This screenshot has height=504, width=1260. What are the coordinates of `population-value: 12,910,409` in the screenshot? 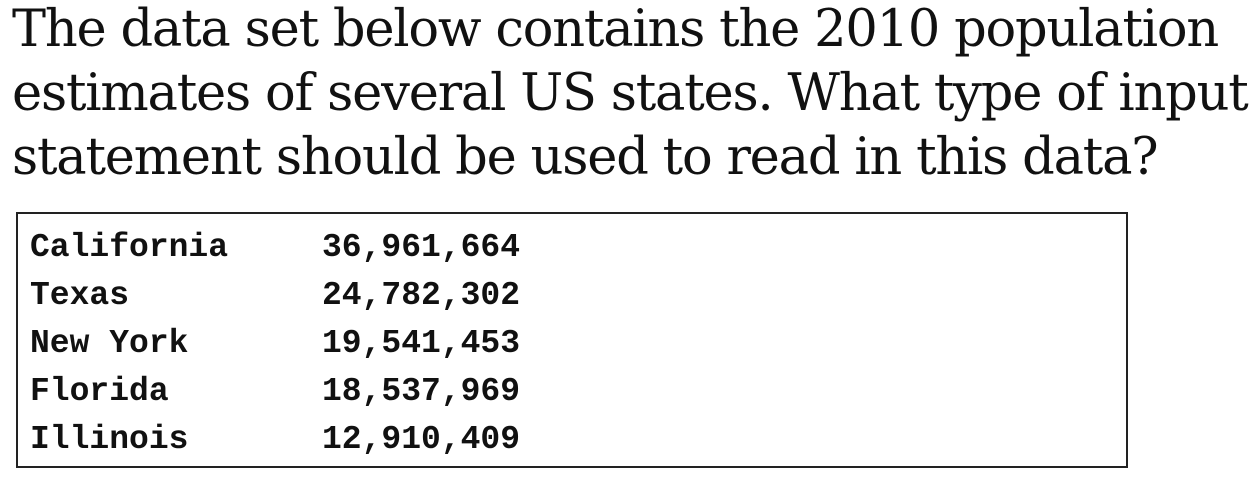 It's located at (421, 439).